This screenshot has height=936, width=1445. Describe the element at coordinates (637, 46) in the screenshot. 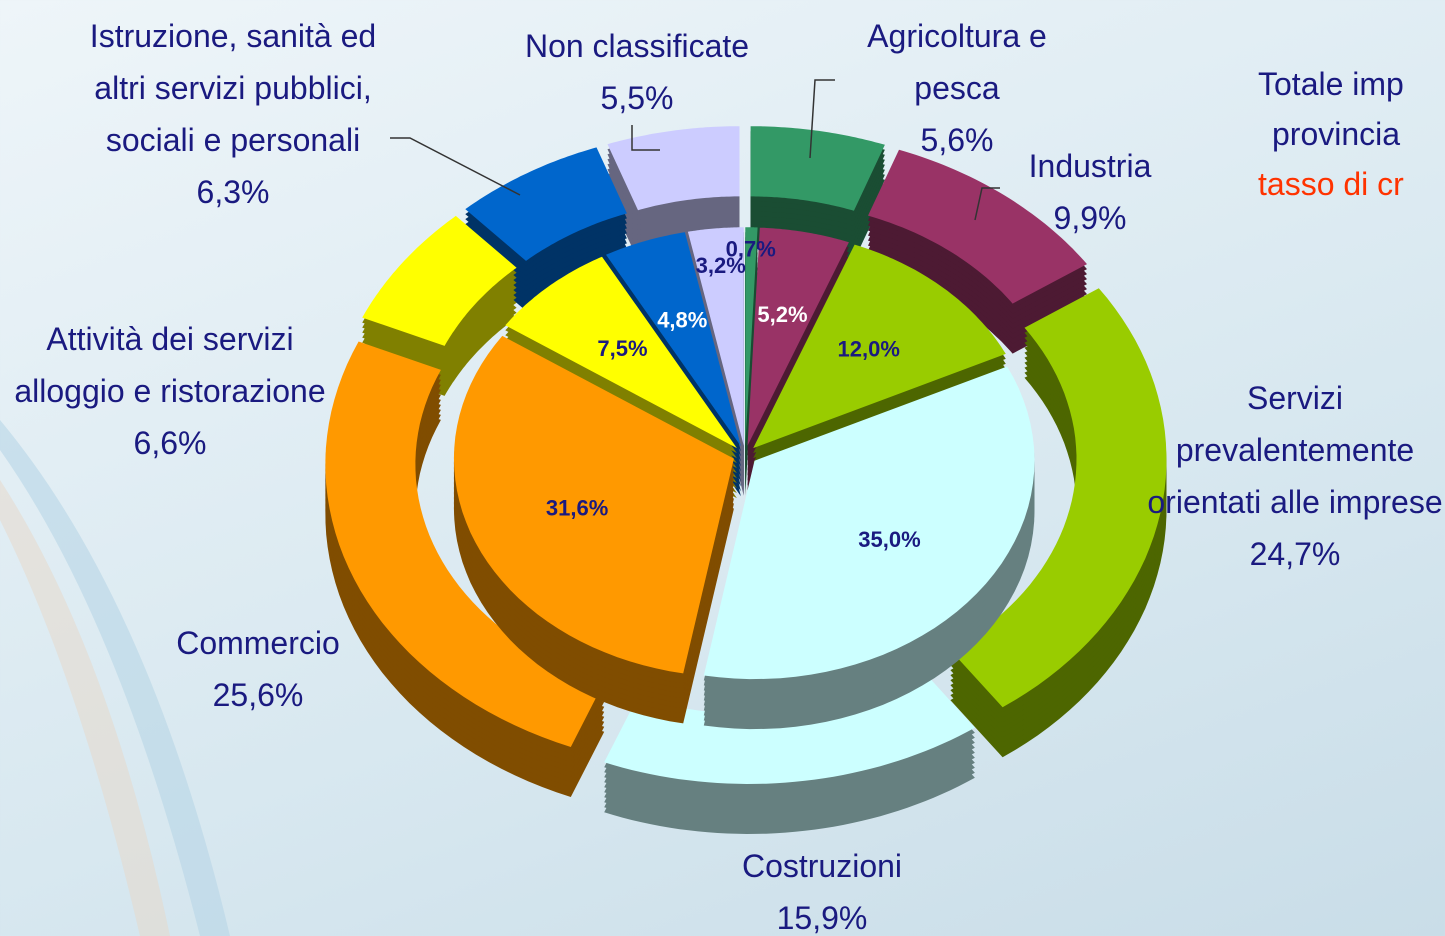

I see `category-name: Non classificate` at that location.